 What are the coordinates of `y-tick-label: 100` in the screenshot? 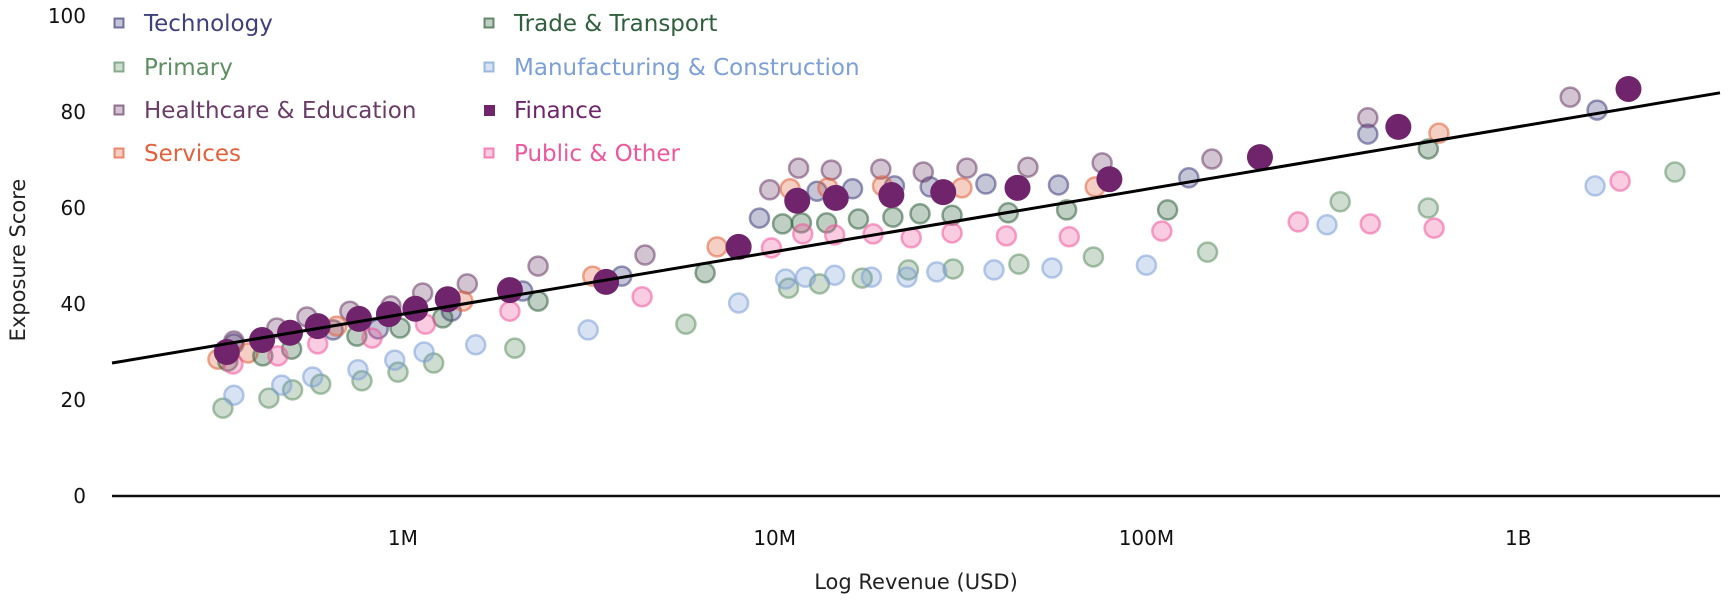 It's located at (67, 16).